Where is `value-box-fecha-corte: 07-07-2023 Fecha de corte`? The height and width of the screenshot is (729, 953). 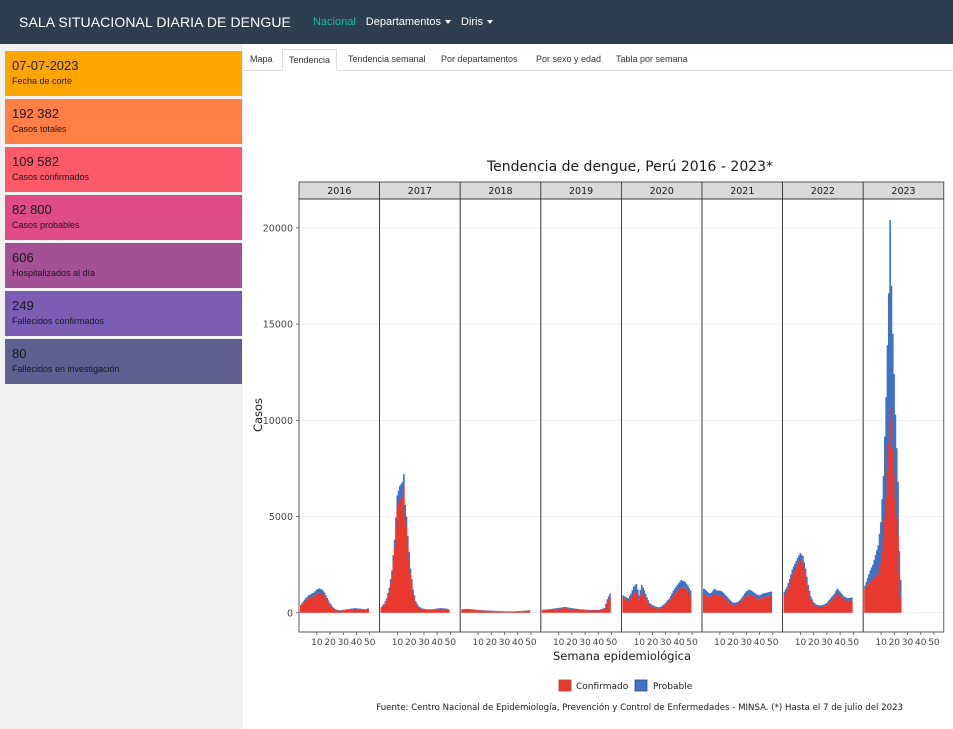 value-box-fecha-corte: 07-07-2023 Fecha de corte is located at coordinates (123, 73).